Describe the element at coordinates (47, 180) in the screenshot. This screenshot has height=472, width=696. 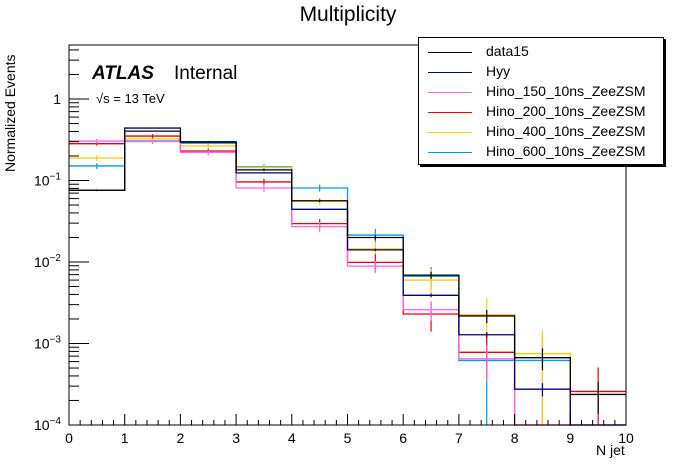
I see `y-tick-label: 10⁻¹` at that location.